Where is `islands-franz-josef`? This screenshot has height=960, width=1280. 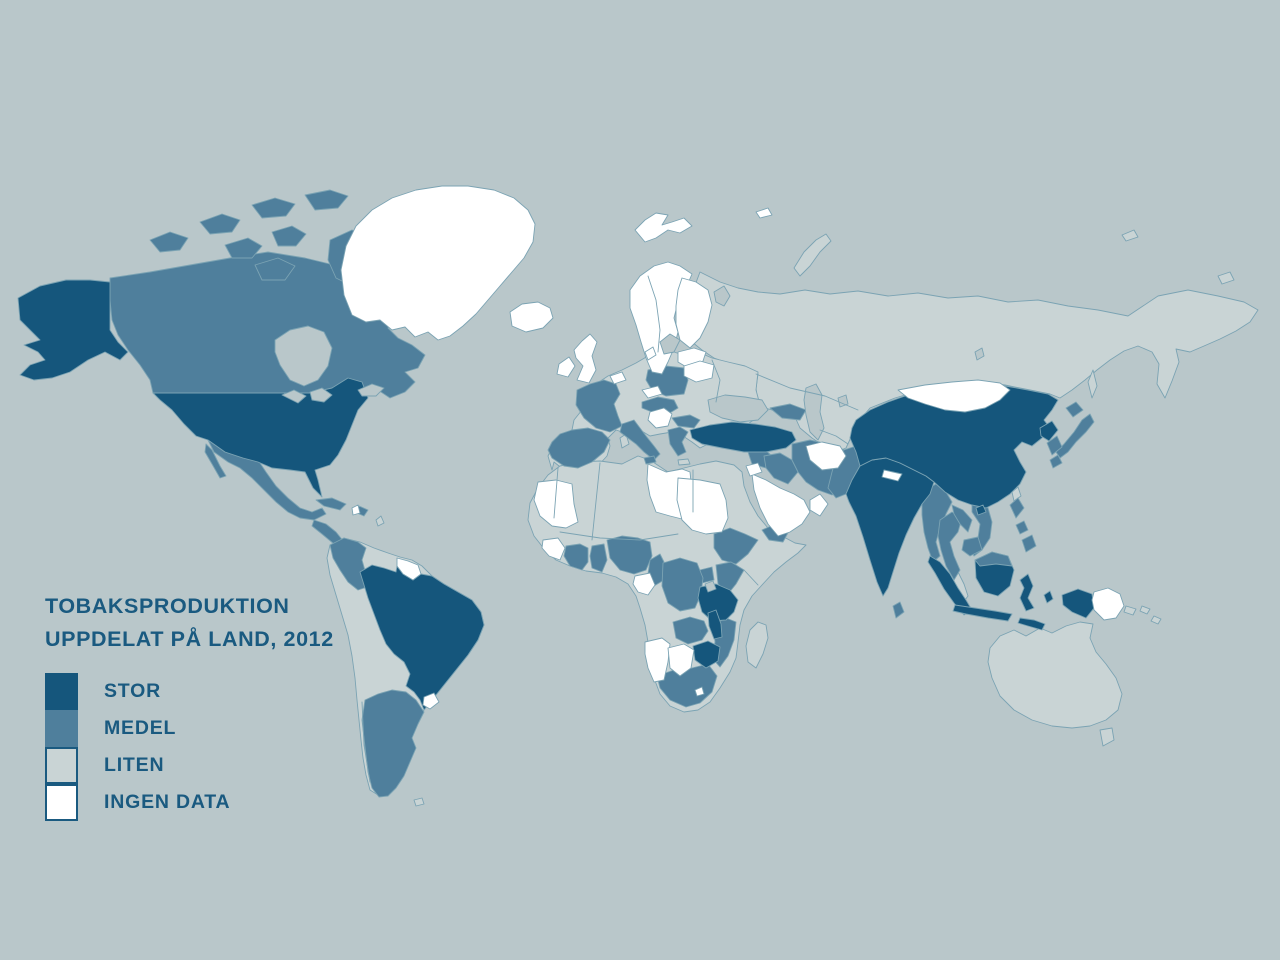
islands-franz-josef is located at coordinates (764, 213).